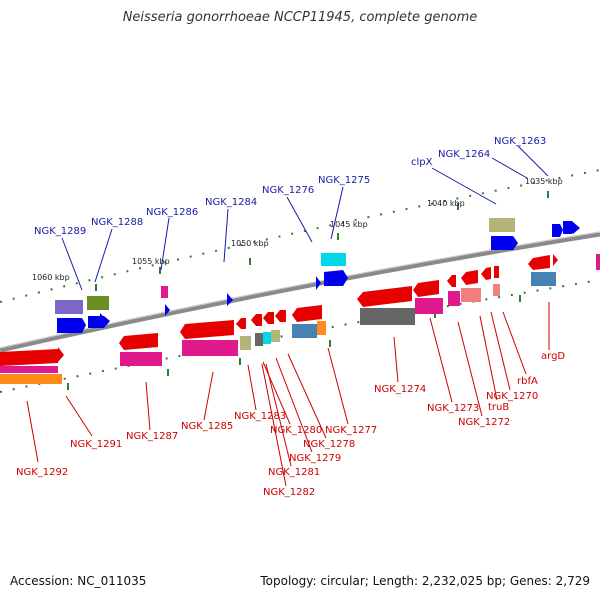 Image resolution: width=600 pixels, height=600 pixels. Describe the element at coordinates (464, 154) in the screenshot. I see `gene-label-top: NGK_1264` at that location.